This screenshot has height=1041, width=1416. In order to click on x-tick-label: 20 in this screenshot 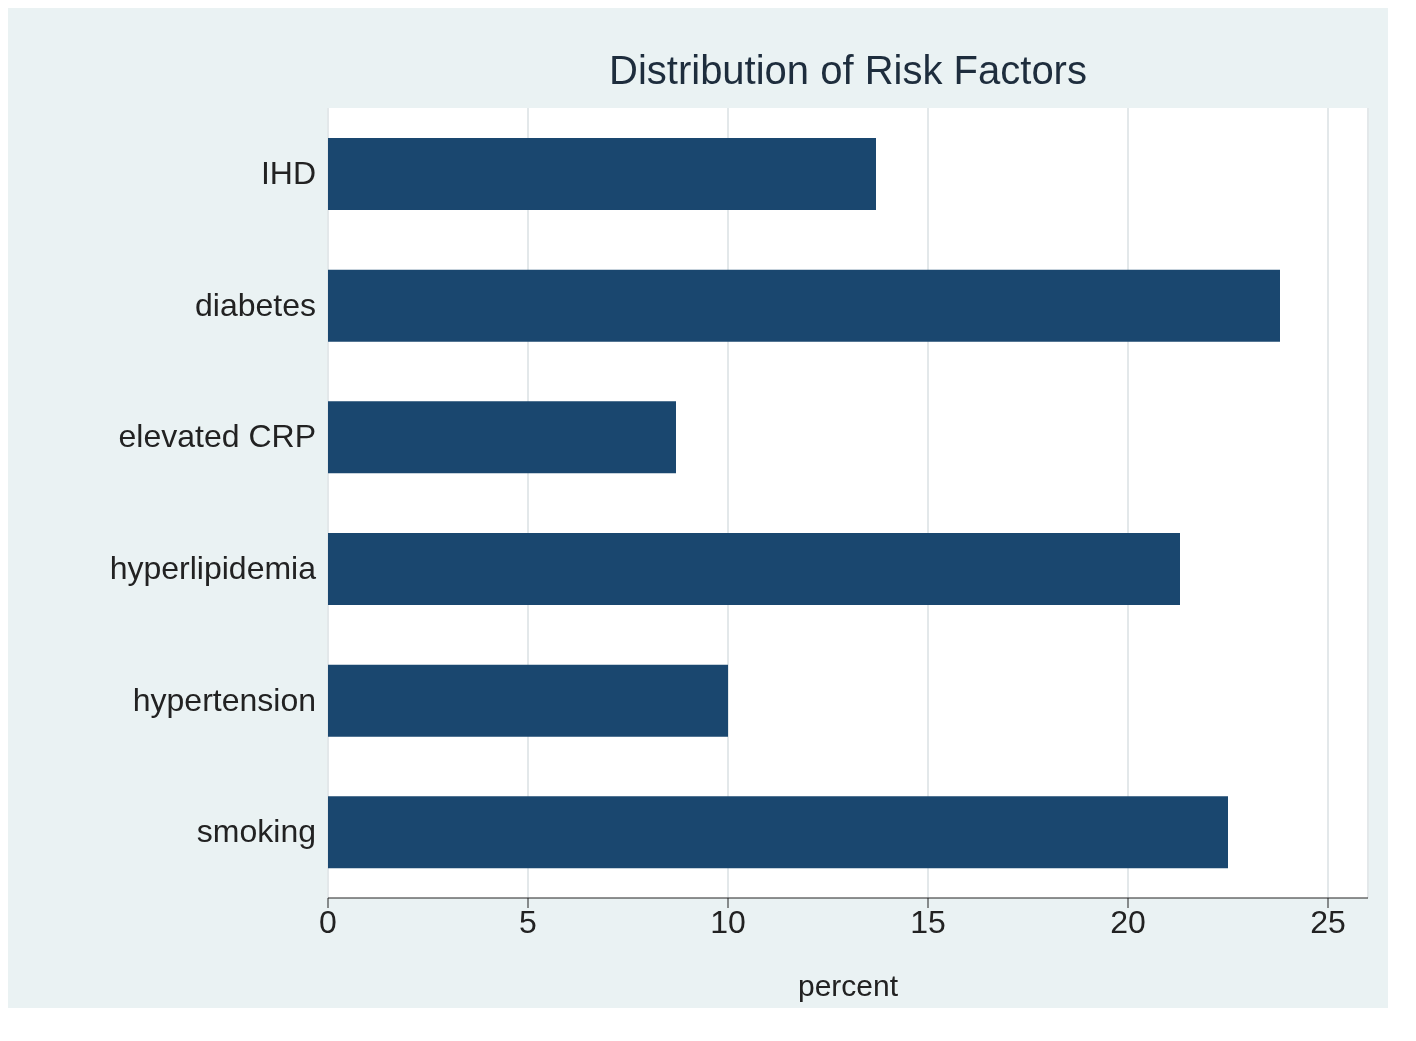, I will do `click(1128, 921)`.